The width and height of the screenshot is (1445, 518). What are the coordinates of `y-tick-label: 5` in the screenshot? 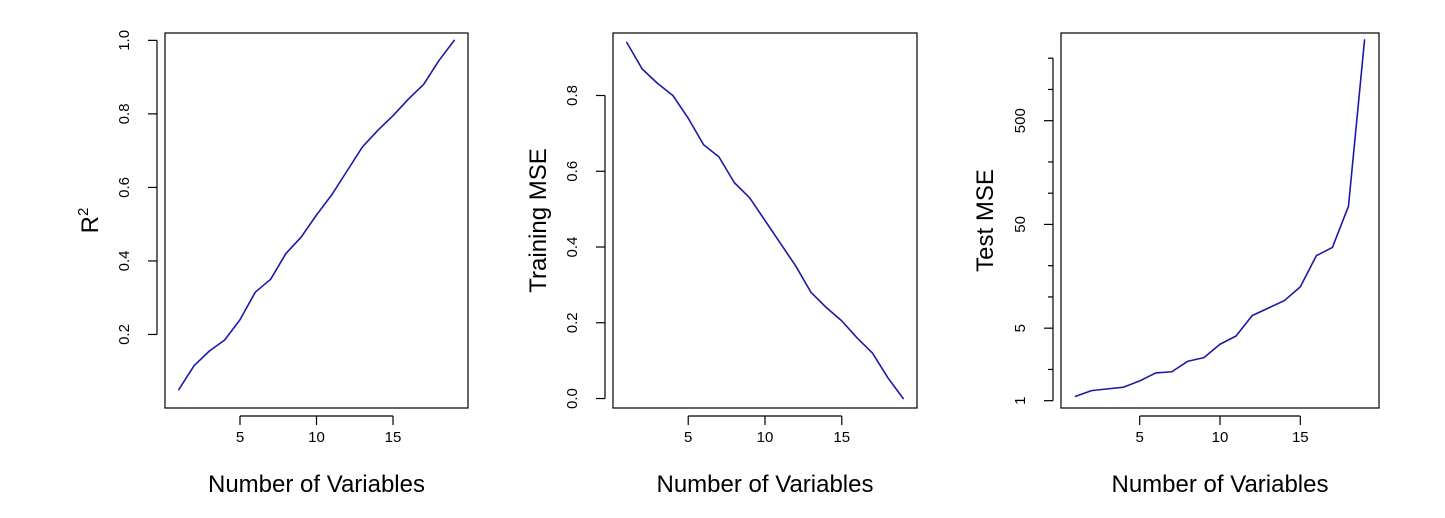 It's located at (1020, 328).